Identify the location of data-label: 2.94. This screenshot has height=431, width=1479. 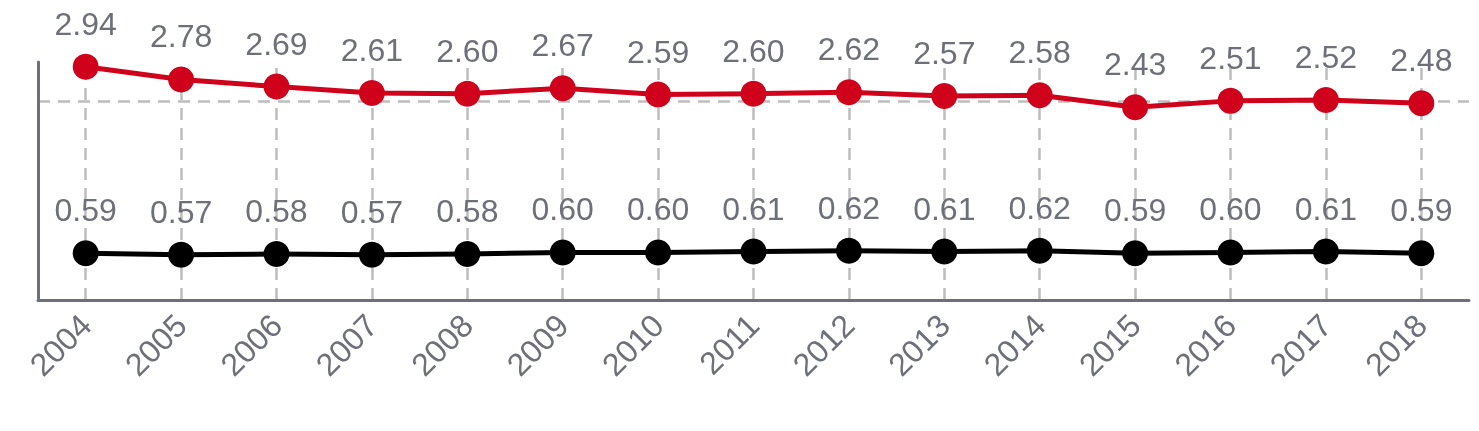
(85, 23).